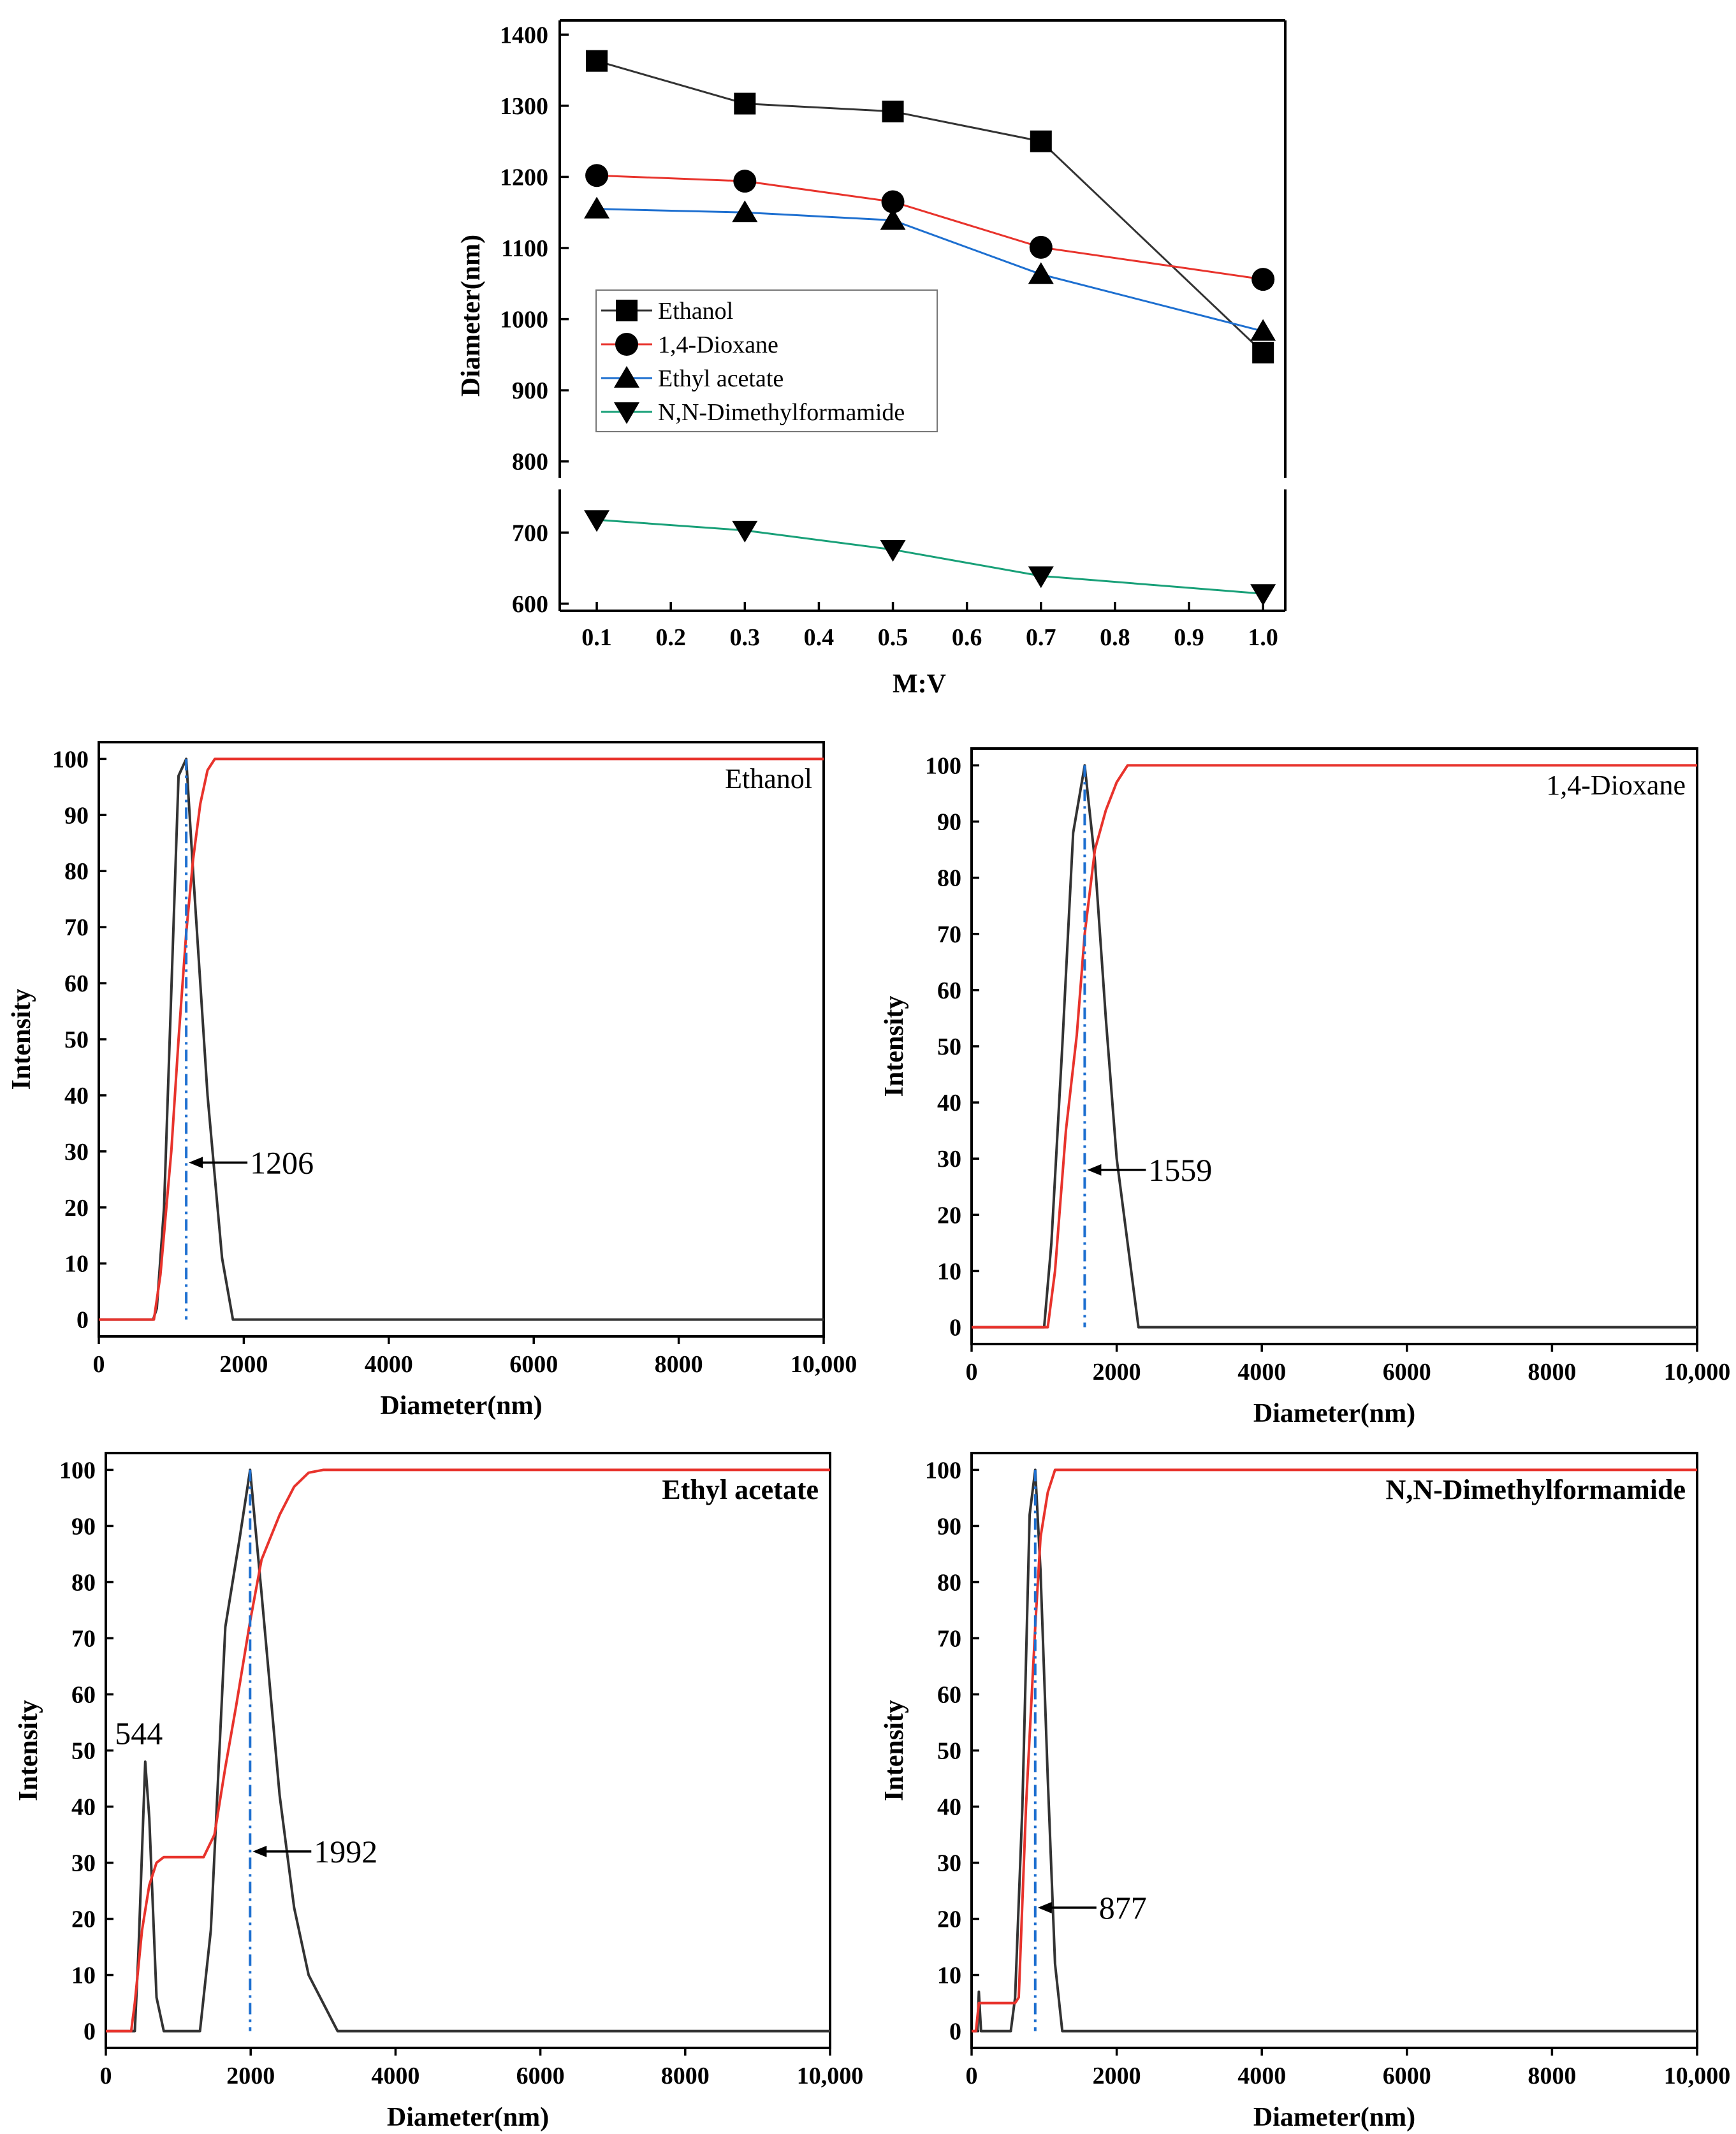 This screenshot has width=1736, height=2134. Describe the element at coordinates (721, 379) in the screenshot. I see `legend-label: Ethyl acetate` at that location.